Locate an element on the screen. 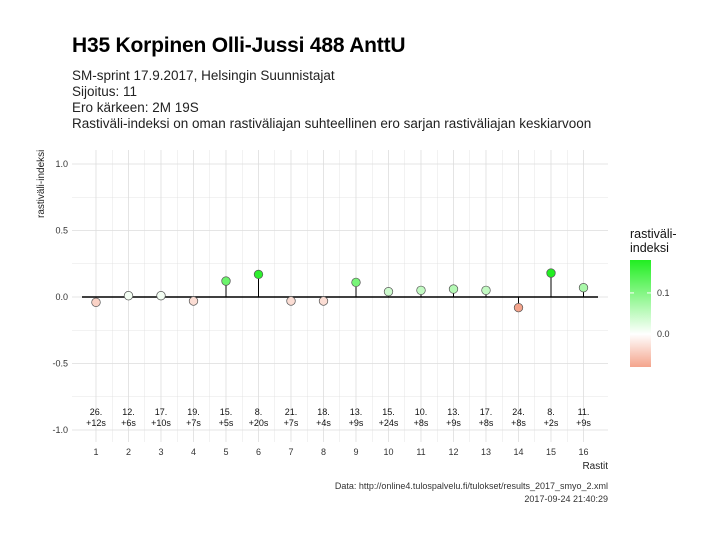 The image size is (720, 540). legend-tick-label: 0.1 is located at coordinates (663, 293).